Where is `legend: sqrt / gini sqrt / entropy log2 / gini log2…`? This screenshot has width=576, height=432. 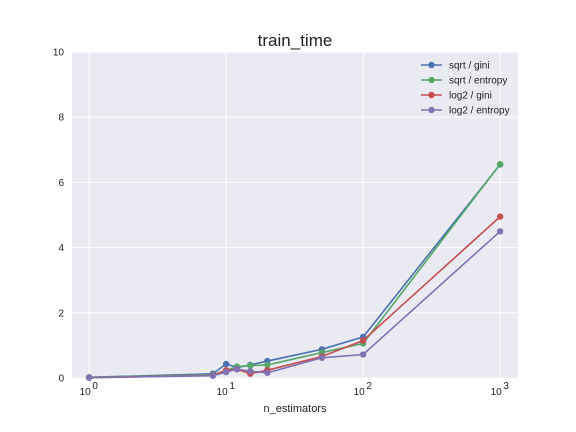
legend: sqrt / gini sqrt / entropy log2 / gini log2… is located at coordinates (465, 89).